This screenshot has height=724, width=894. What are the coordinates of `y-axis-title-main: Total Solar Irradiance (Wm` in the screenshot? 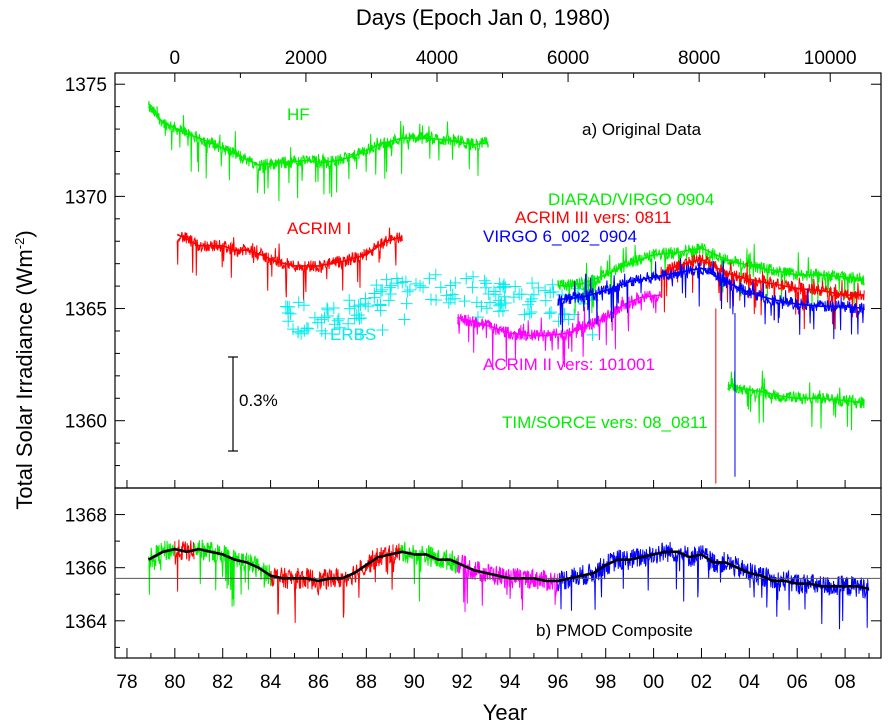 It's located at (24, 379).